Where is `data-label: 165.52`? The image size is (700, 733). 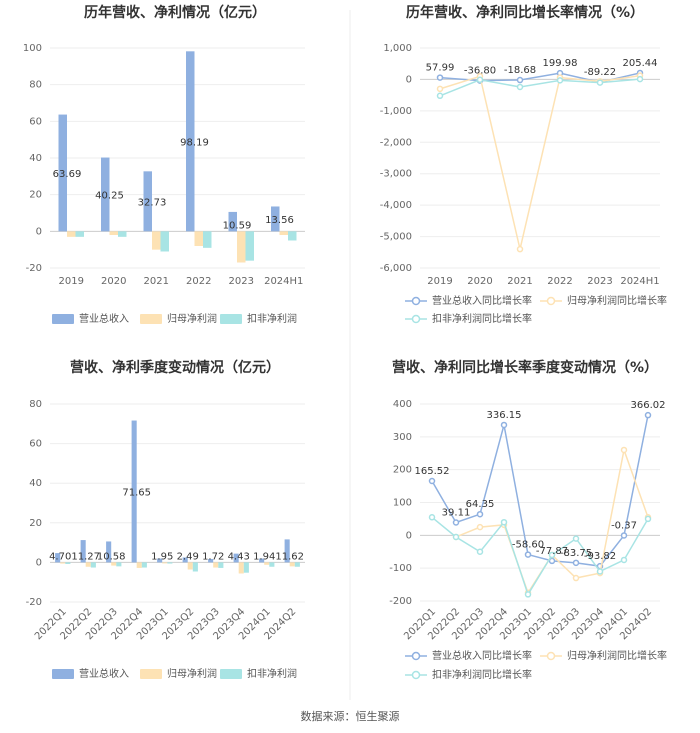
data-label: 165.52 is located at coordinates (432, 471).